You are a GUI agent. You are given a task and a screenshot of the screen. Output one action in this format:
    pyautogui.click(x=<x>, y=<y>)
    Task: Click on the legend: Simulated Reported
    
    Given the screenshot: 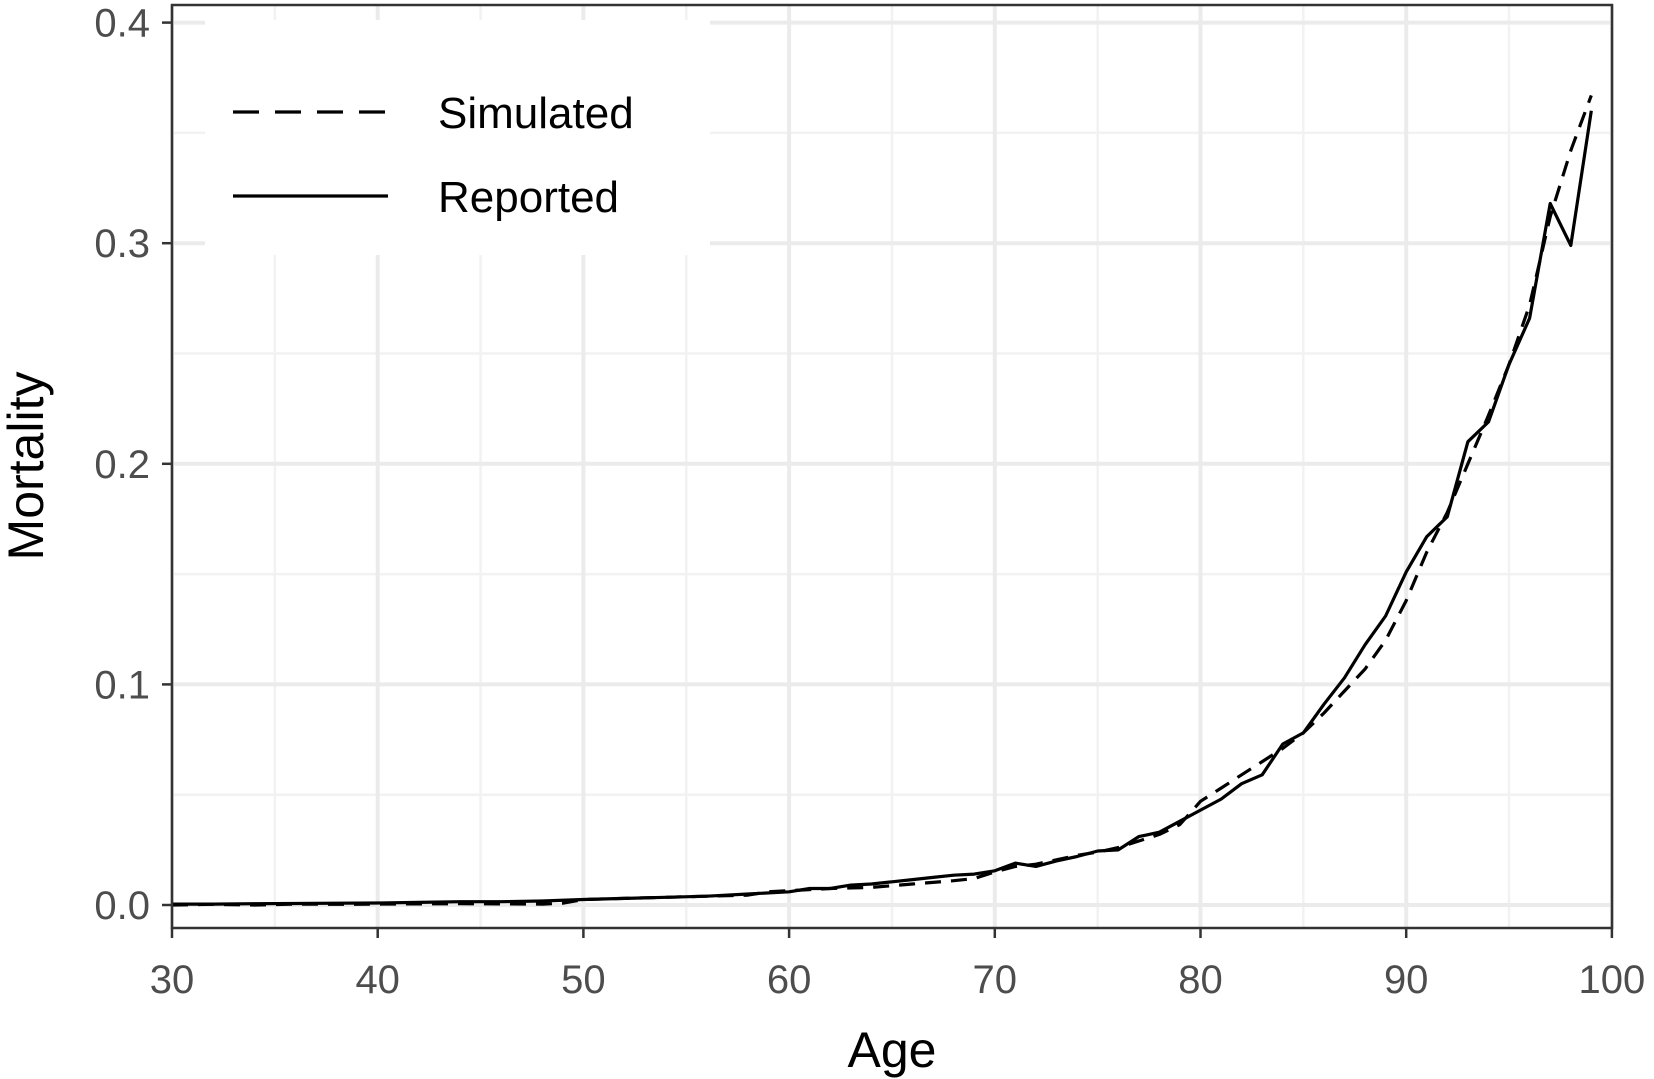 What is the action you would take?
    pyautogui.click(x=457, y=137)
    